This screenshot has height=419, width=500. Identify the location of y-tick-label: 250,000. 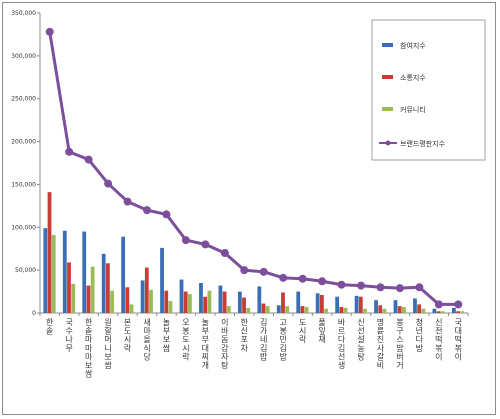
(23, 99).